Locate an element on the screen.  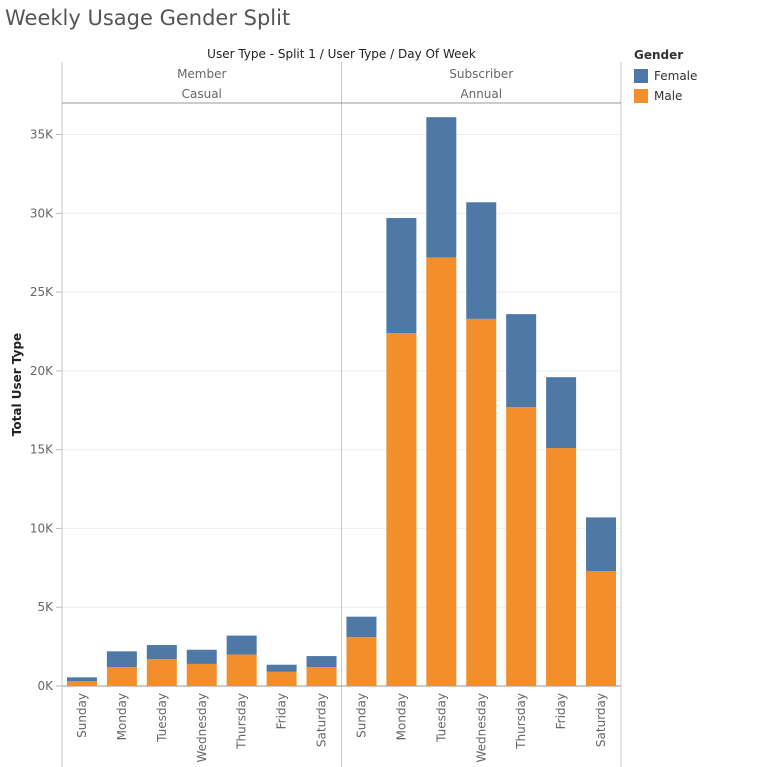
legend-item-male: Male is located at coordinates (665, 96).